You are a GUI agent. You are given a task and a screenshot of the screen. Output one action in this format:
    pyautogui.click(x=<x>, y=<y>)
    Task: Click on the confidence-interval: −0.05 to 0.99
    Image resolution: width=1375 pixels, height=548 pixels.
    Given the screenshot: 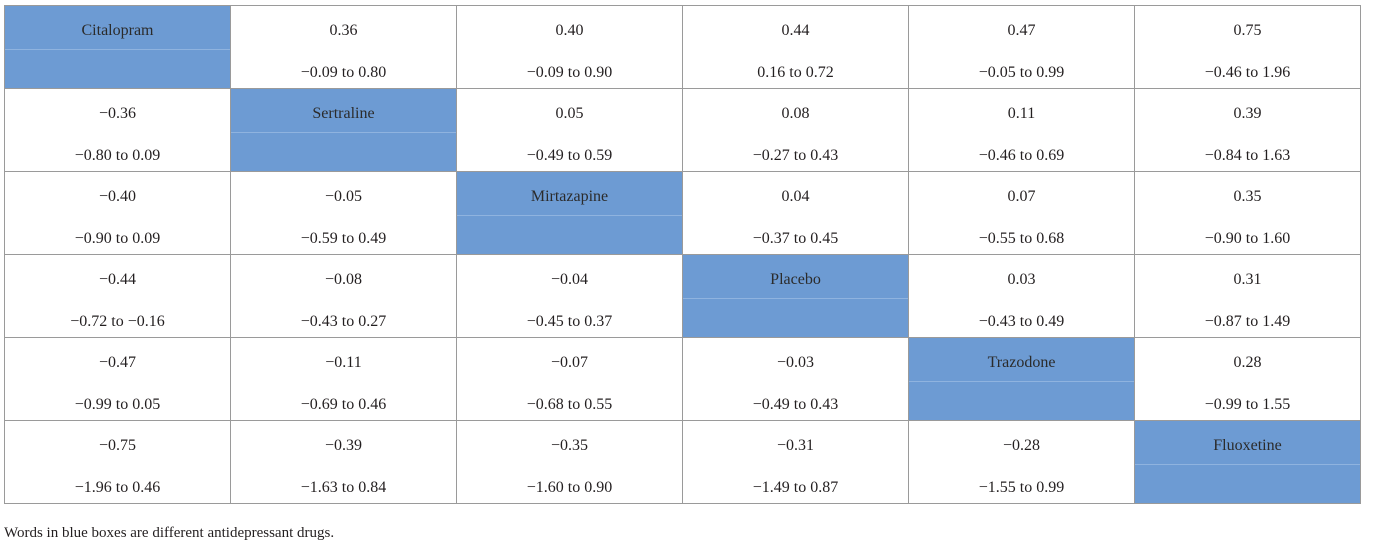 What is the action you would take?
    pyautogui.click(x=1021, y=72)
    